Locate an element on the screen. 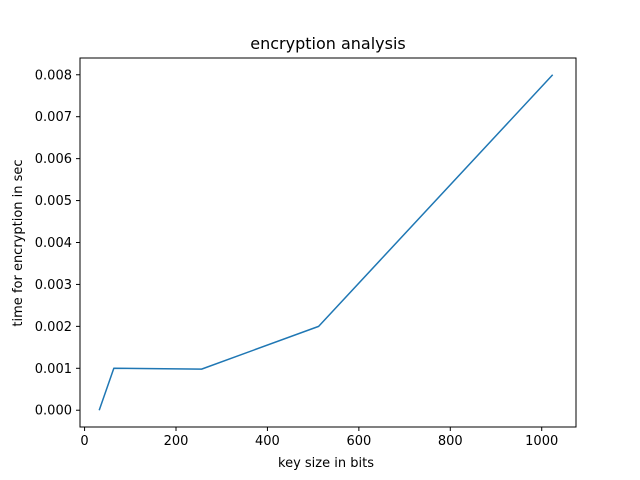 This screenshot has height=480, width=640. x-tick-label: 400 is located at coordinates (267, 441).